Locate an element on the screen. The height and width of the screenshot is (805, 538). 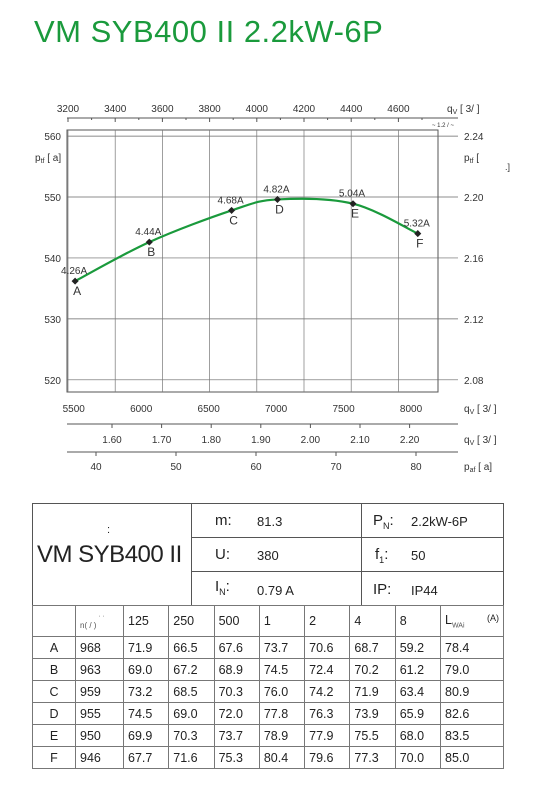
performance-curve is located at coordinates (246, 240).